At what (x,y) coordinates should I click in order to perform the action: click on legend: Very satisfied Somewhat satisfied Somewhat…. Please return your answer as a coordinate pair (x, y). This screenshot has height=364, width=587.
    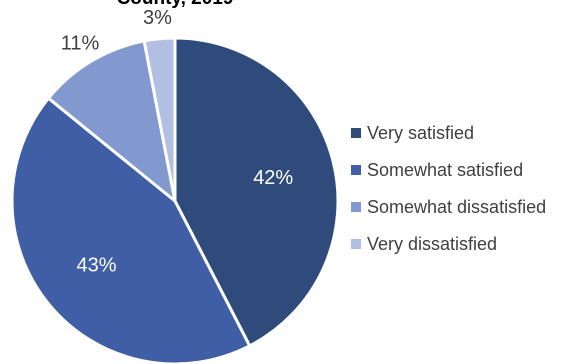
    Looking at the image, I should click on (448, 188).